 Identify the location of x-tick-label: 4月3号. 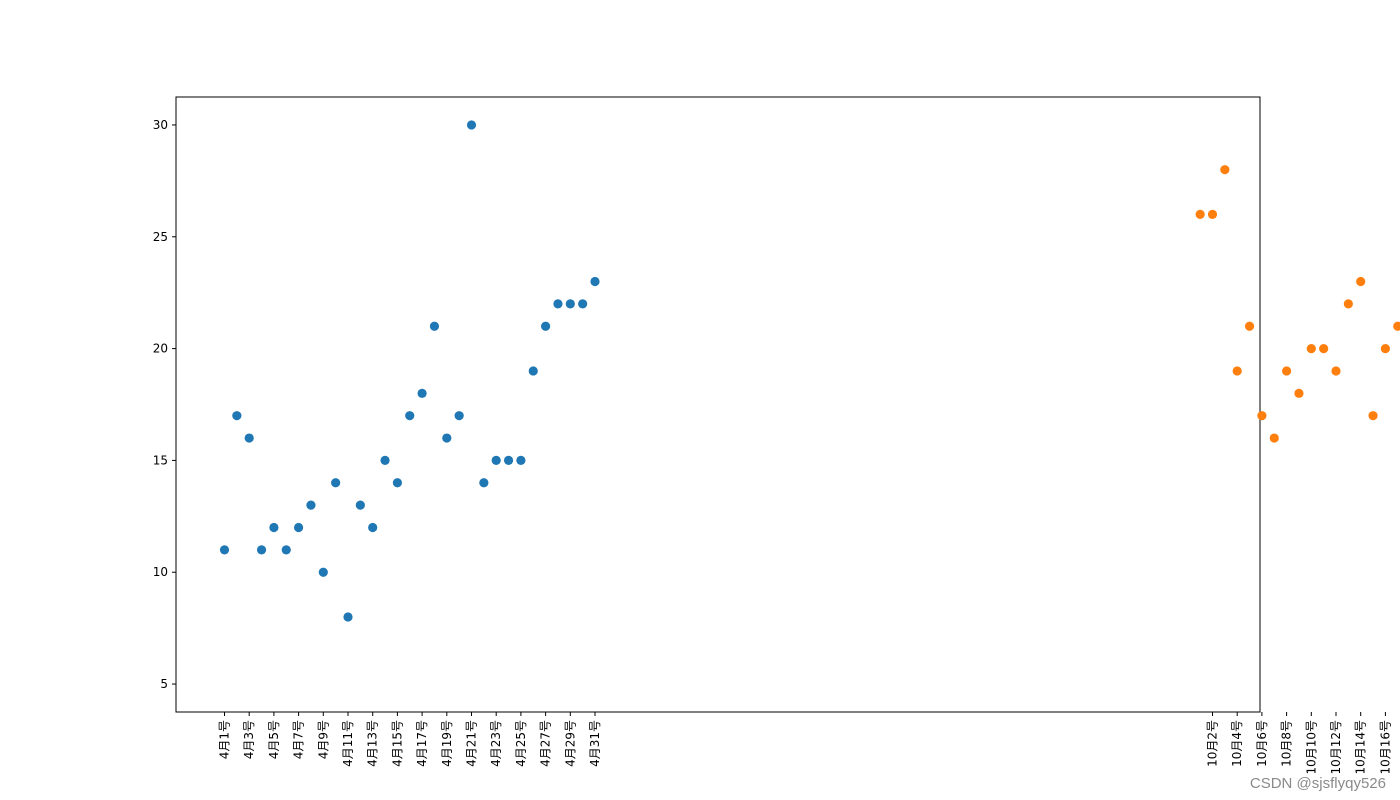
(249, 739).